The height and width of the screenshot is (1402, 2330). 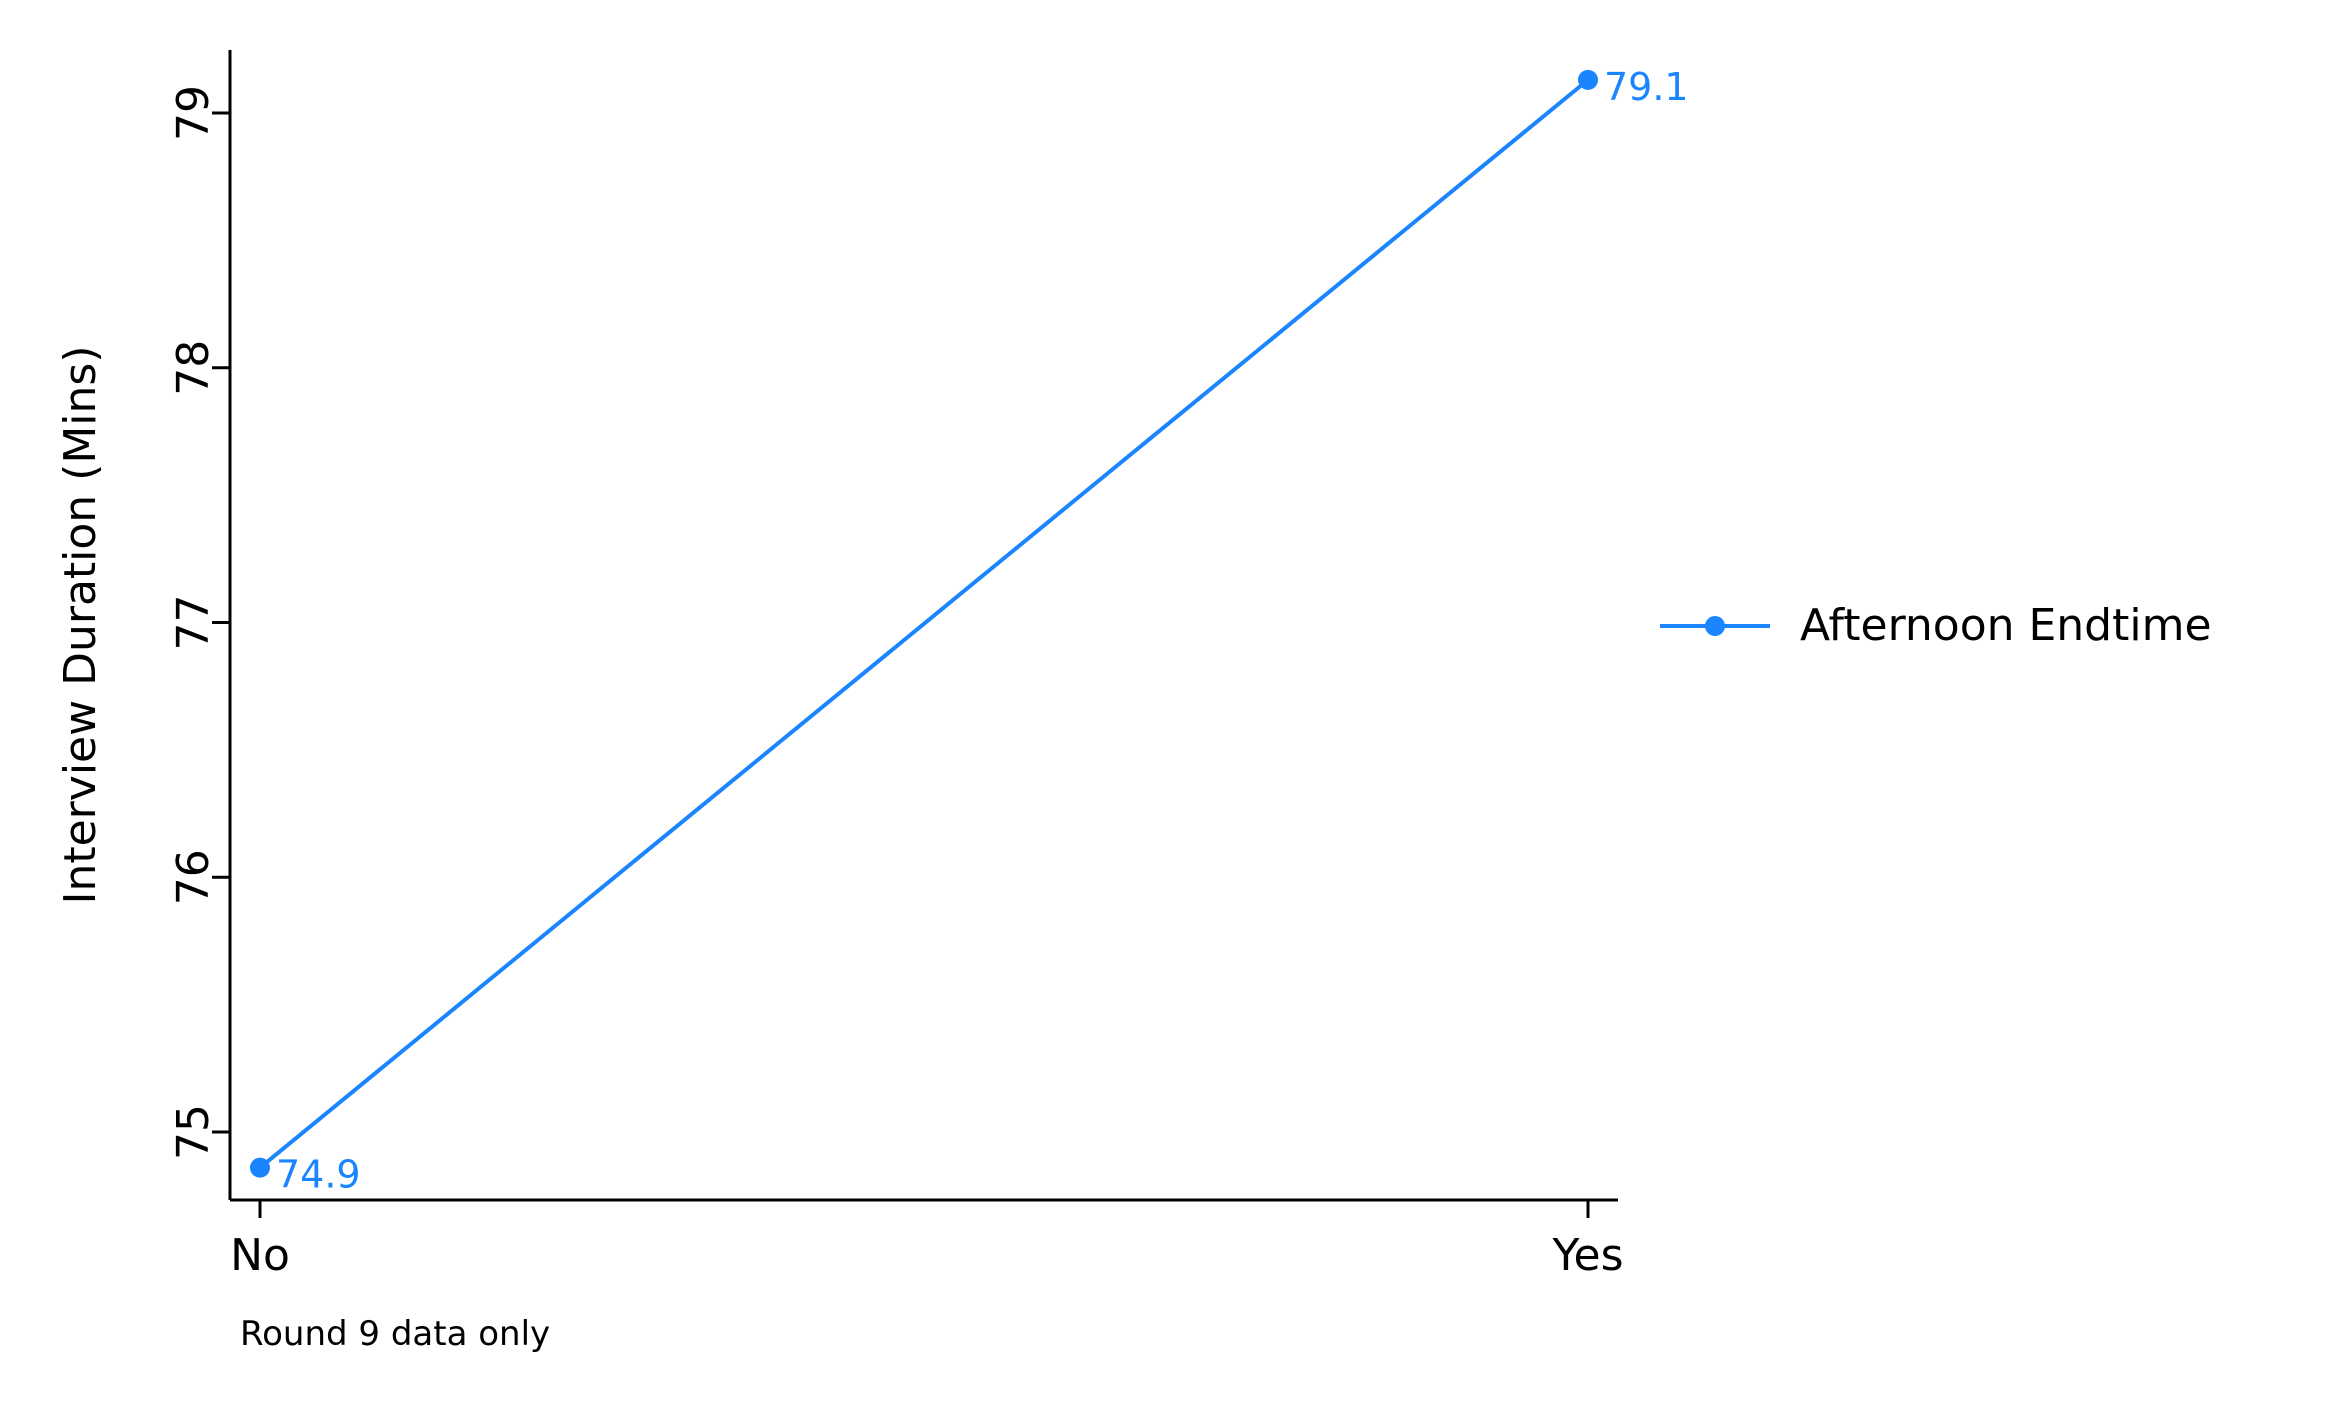 What do you see at coordinates (193, 368) in the screenshot?
I see `y-tick-label: 78` at bounding box center [193, 368].